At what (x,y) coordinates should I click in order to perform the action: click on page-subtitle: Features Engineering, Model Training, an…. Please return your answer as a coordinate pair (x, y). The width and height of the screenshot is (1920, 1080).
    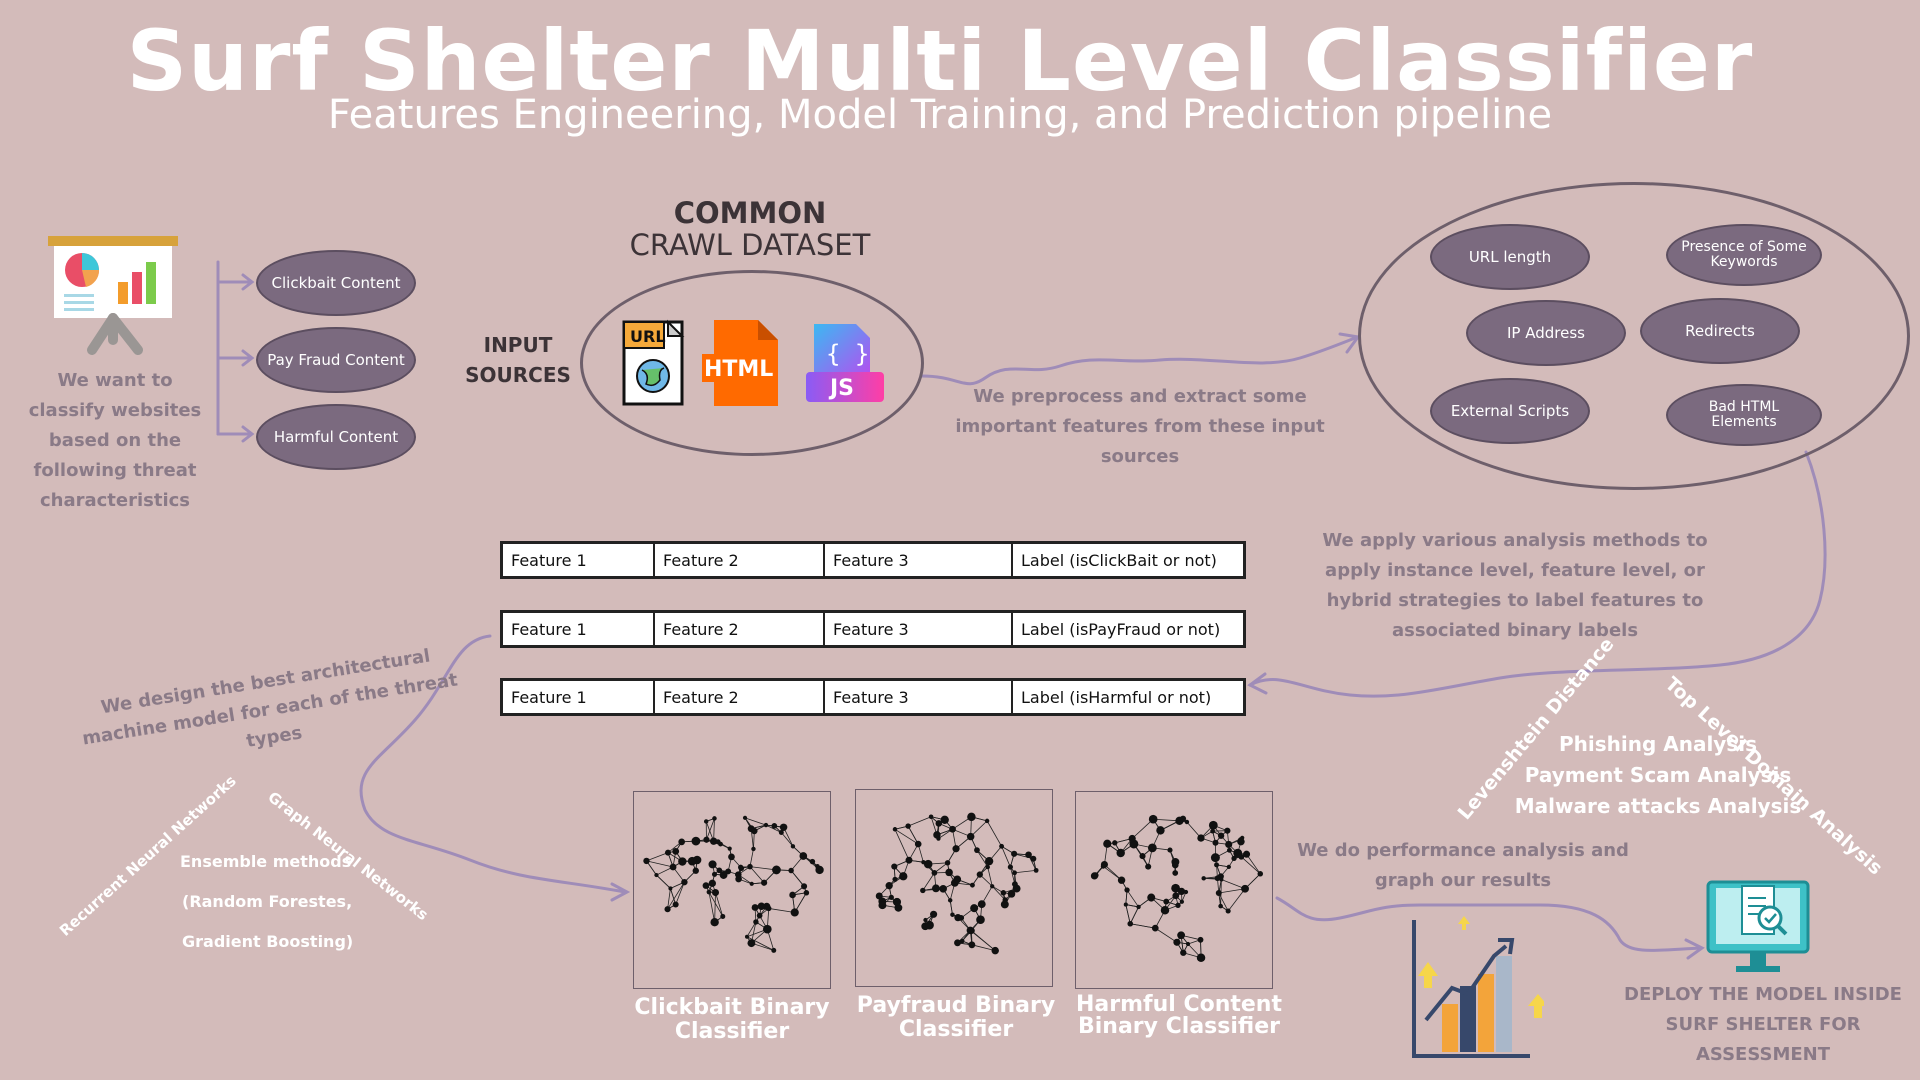
    Looking at the image, I should click on (940, 115).